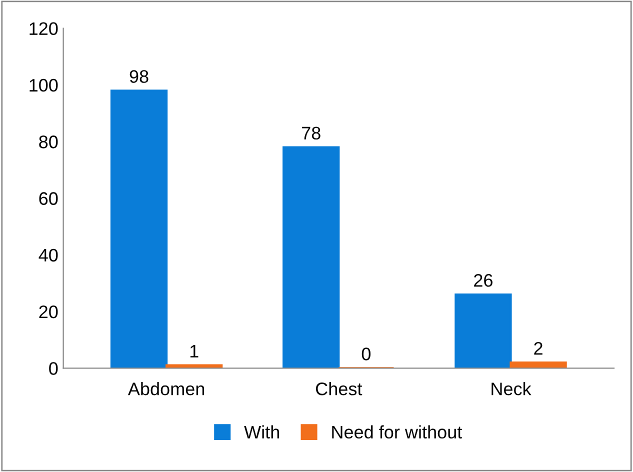  What do you see at coordinates (48, 198) in the screenshot?
I see `y-tick-label: 60` at bounding box center [48, 198].